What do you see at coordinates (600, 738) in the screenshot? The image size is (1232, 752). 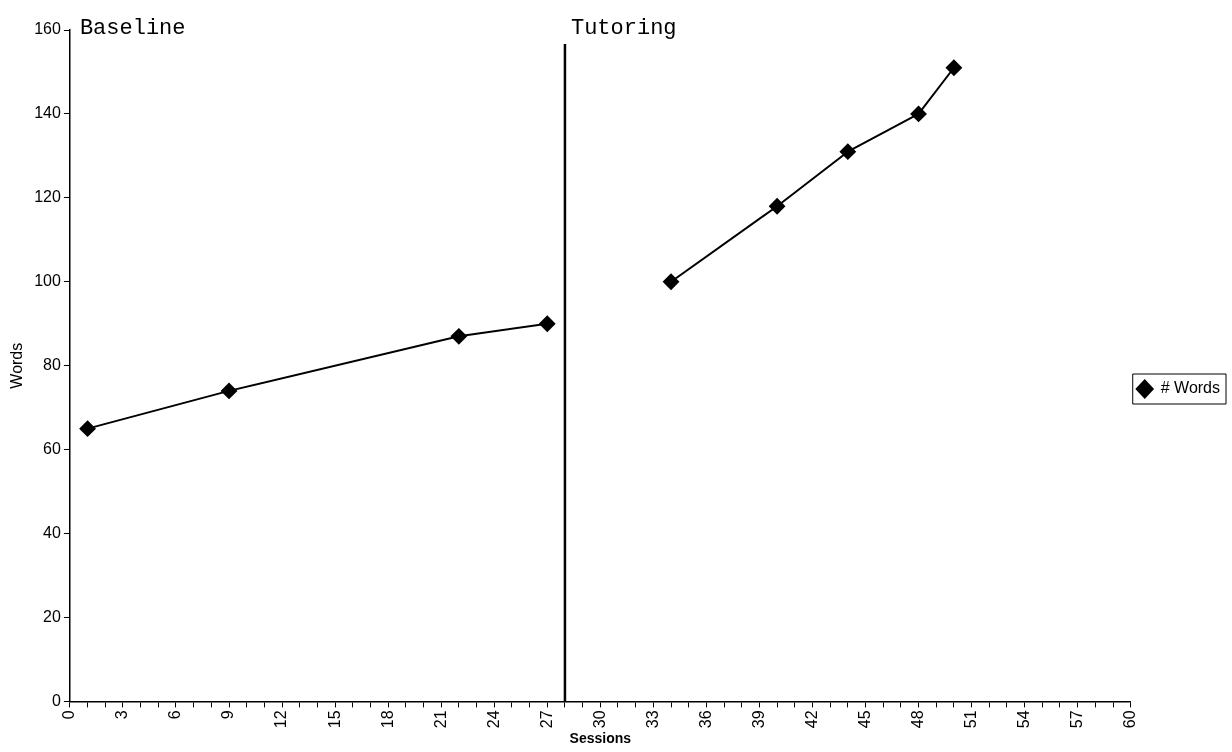 I see `x-axis-title: Sessions` at bounding box center [600, 738].